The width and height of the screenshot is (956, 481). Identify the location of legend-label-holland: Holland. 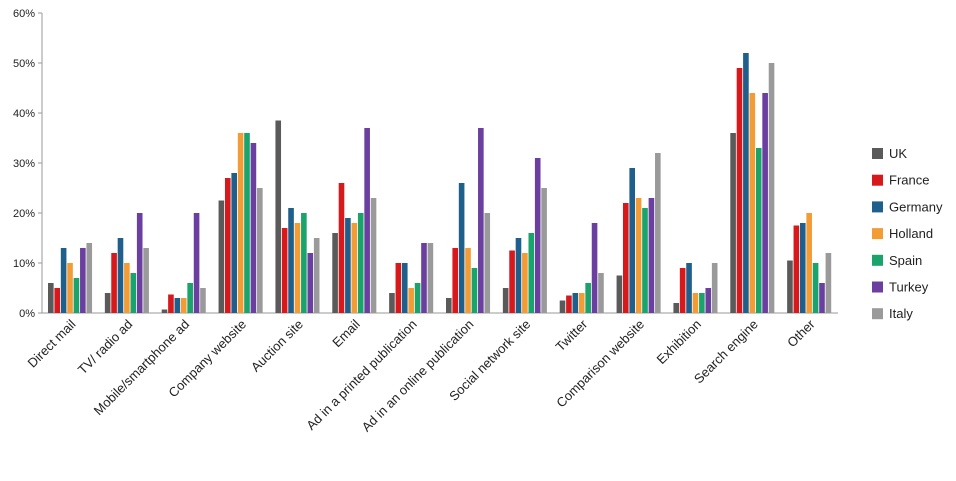
(911, 233).